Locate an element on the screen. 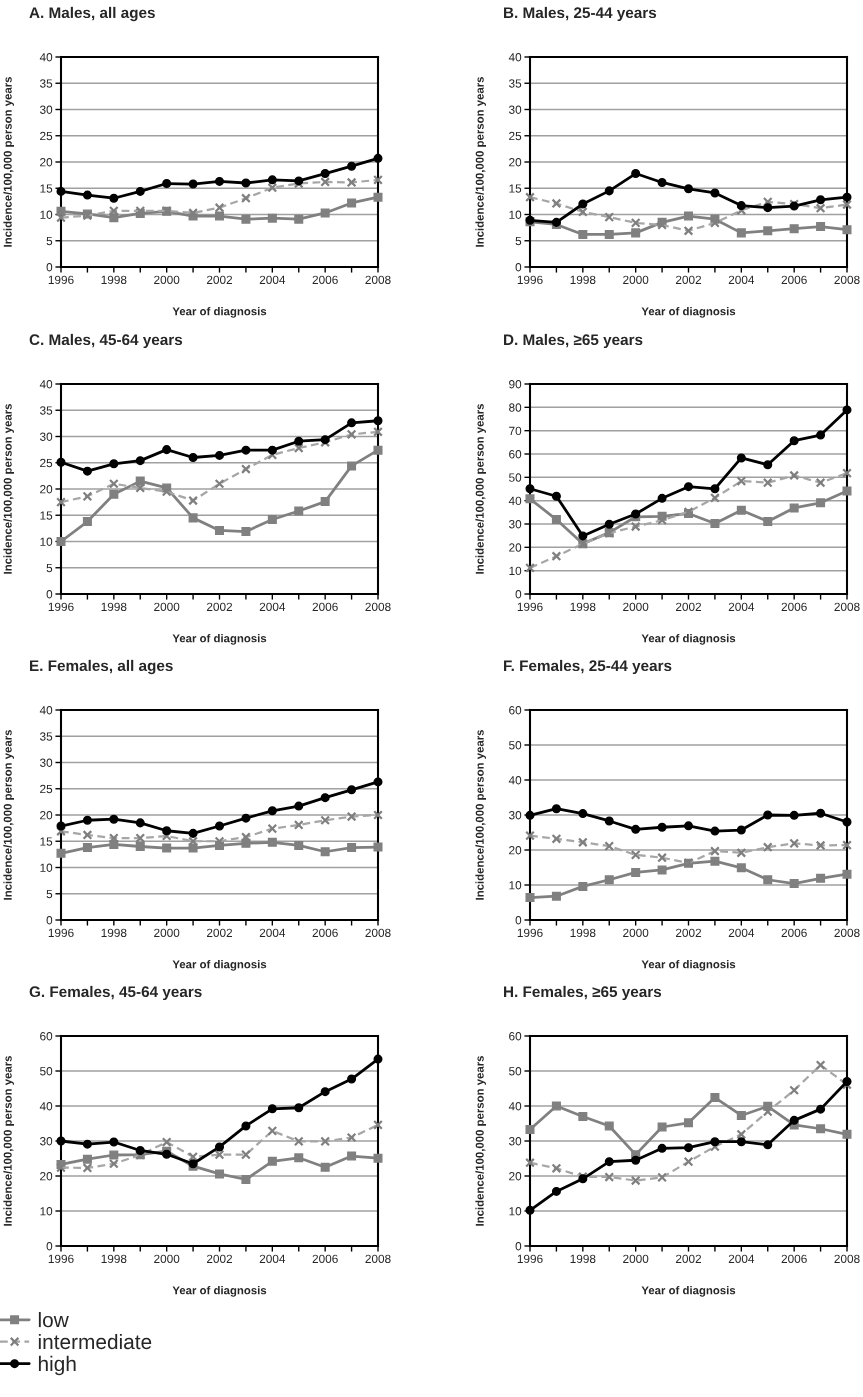  chart-title: G. Females, 45-64 years is located at coordinates (115, 993).